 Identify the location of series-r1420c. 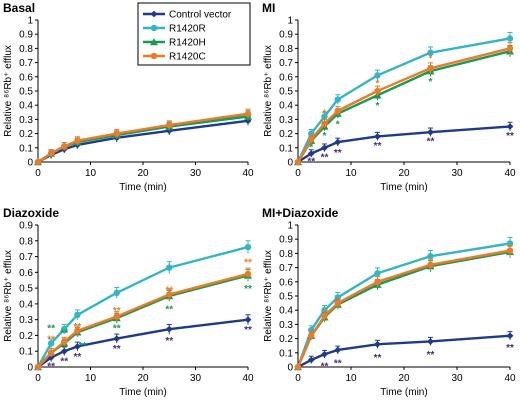
(143, 319).